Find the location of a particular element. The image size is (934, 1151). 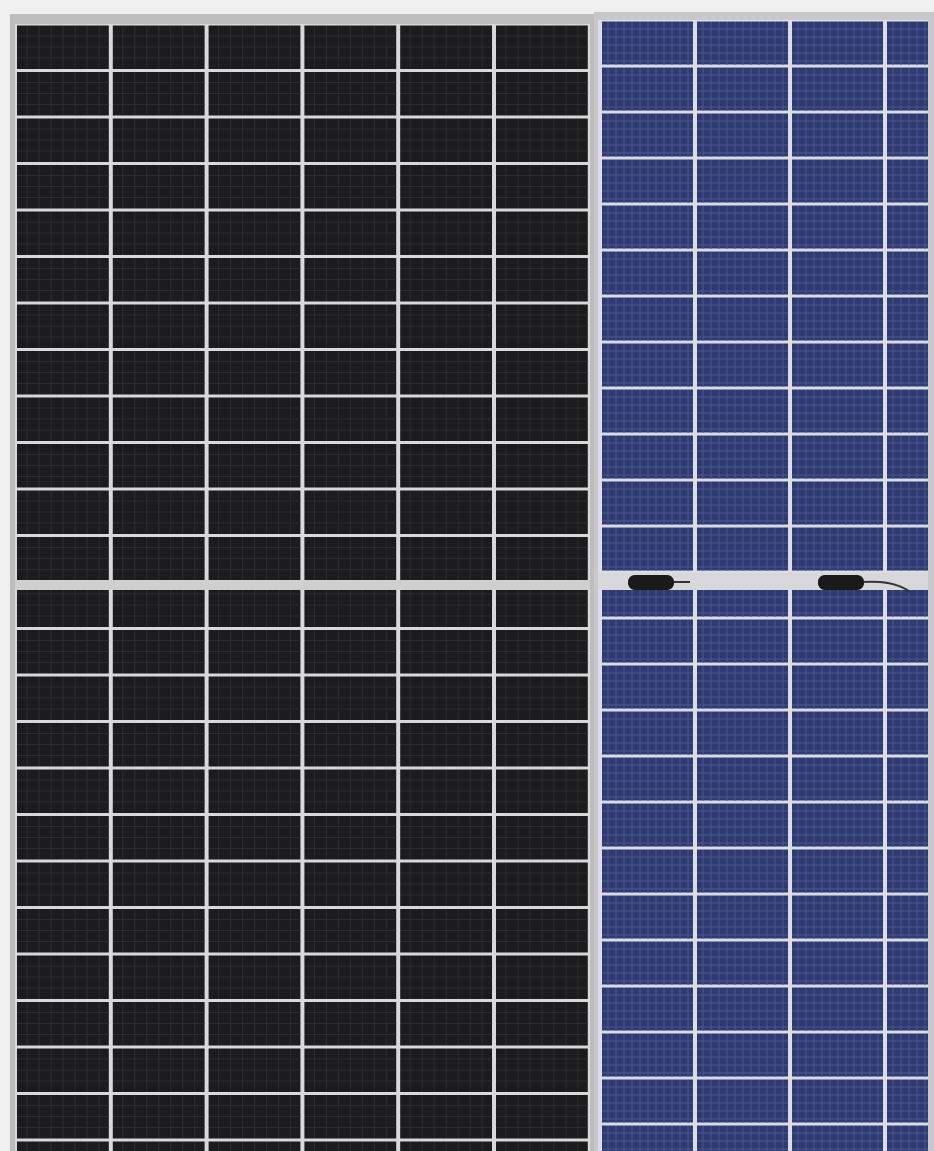

cable is located at coordinates (886, 586).